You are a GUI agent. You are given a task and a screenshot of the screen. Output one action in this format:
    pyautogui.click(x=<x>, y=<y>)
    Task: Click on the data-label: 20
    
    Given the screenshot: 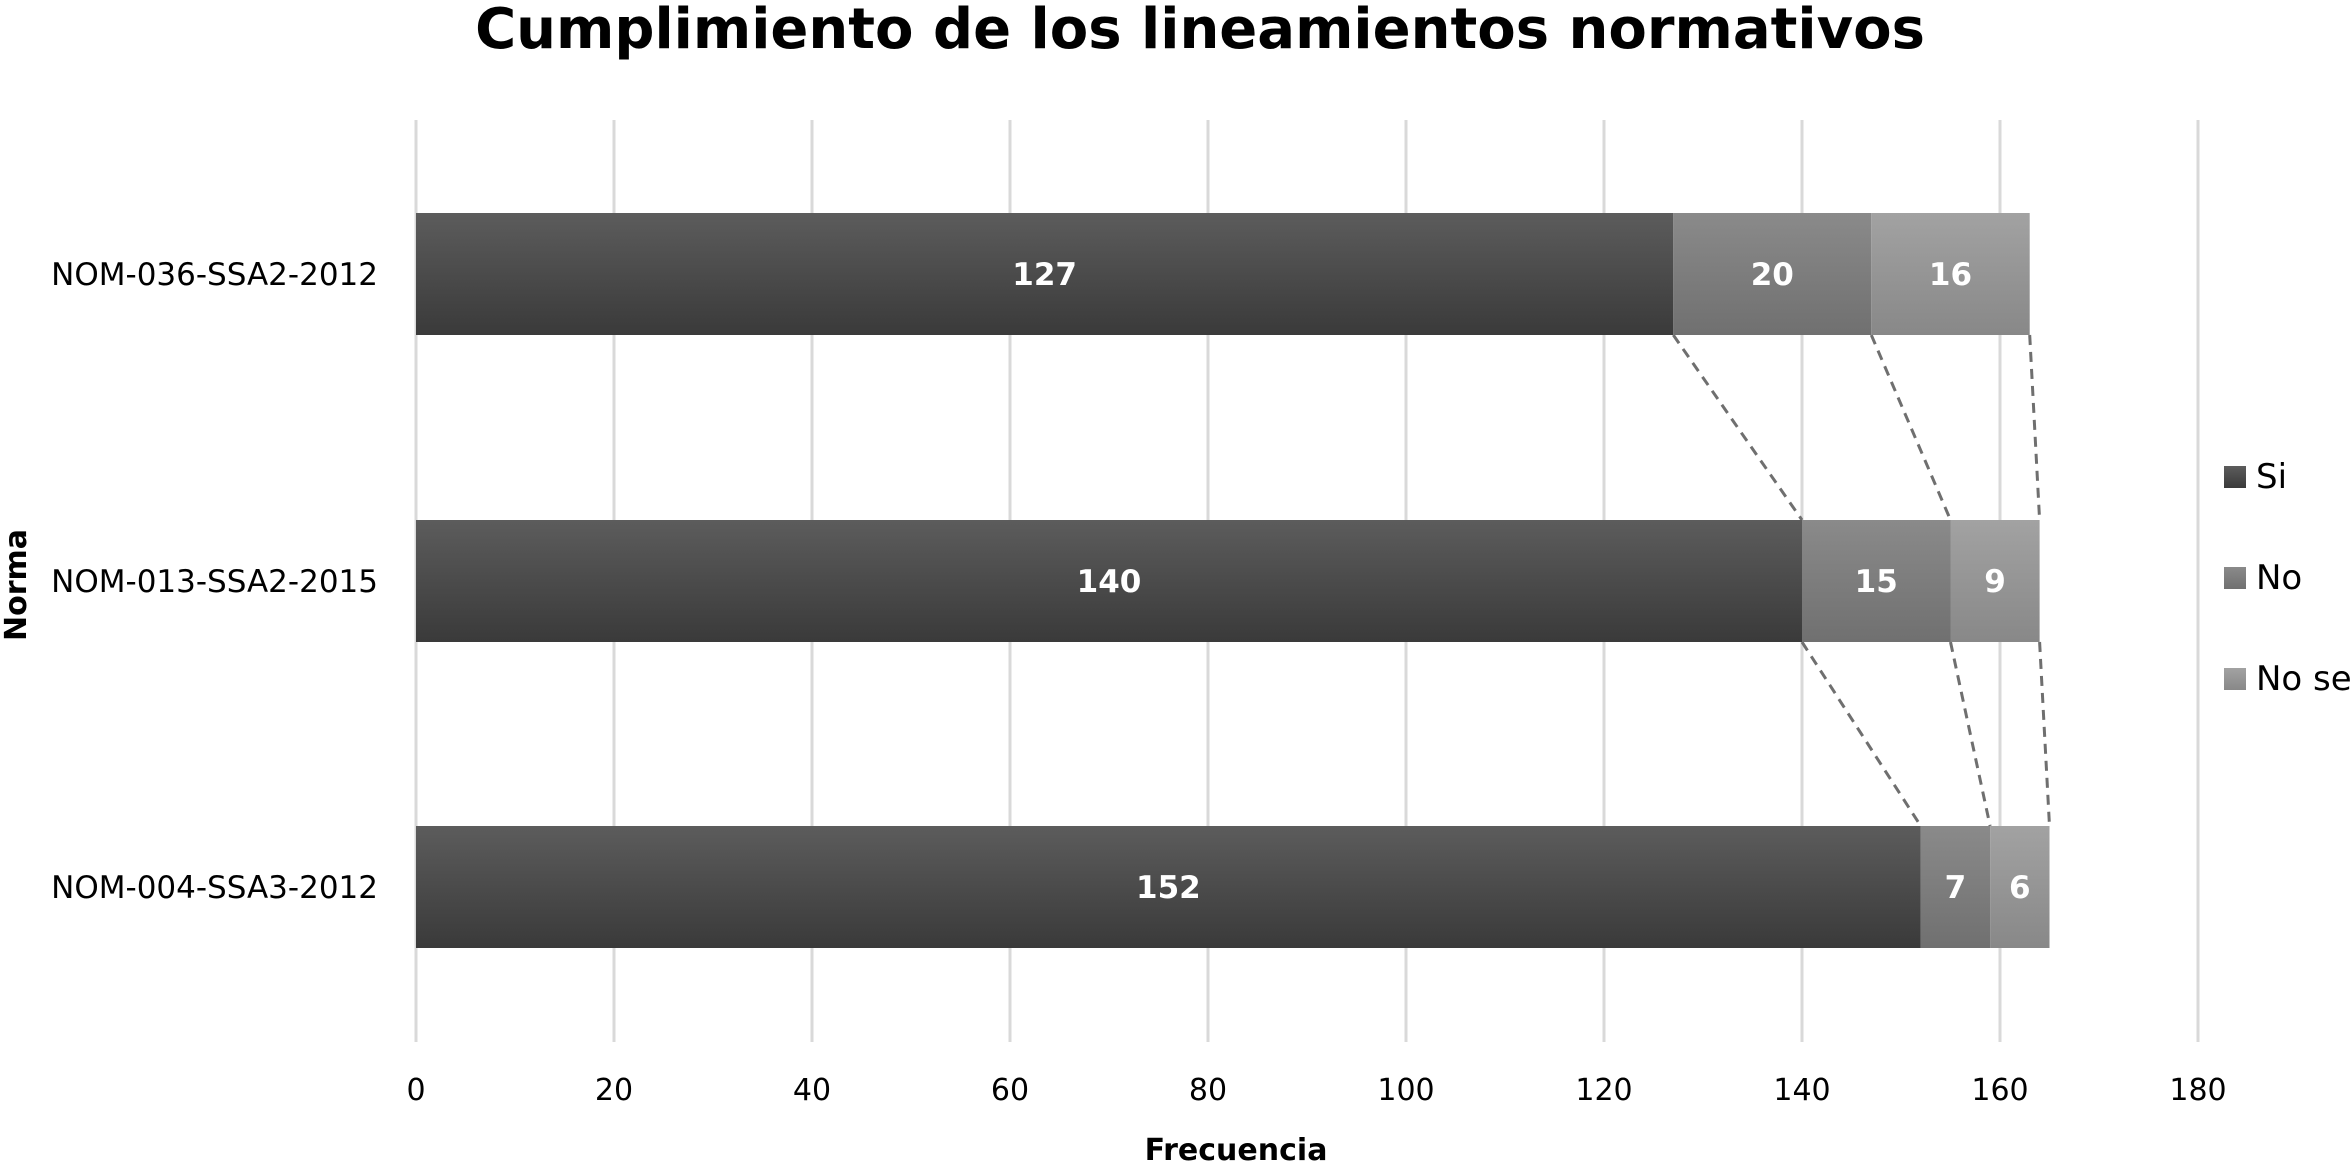 What is the action you would take?
    pyautogui.click(x=1772, y=275)
    